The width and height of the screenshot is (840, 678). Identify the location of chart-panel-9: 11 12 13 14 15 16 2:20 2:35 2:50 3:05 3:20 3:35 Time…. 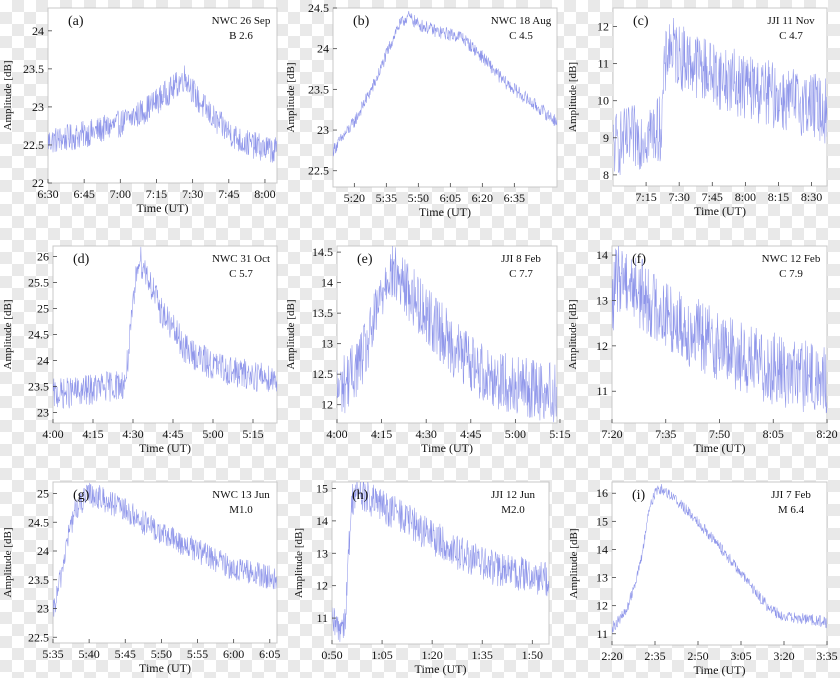
(703, 579).